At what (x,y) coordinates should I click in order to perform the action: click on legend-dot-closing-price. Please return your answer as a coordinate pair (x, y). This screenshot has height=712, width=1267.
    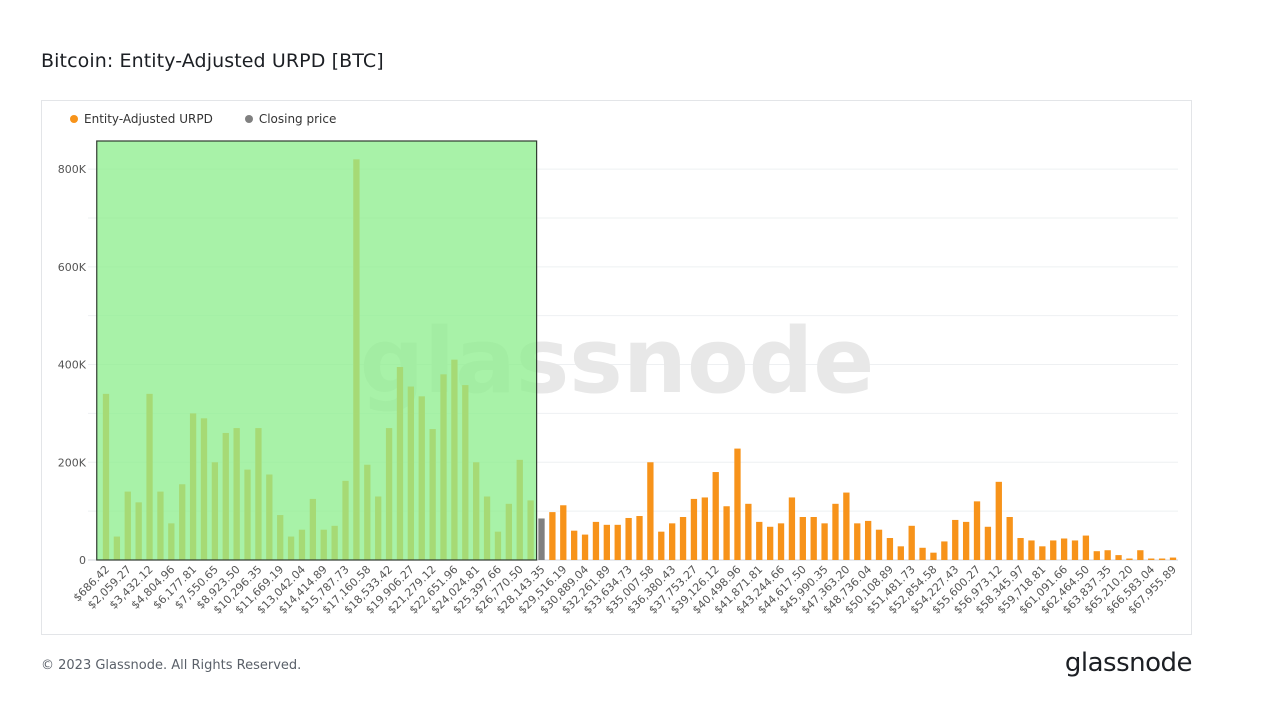
    Looking at the image, I should click on (248, 119).